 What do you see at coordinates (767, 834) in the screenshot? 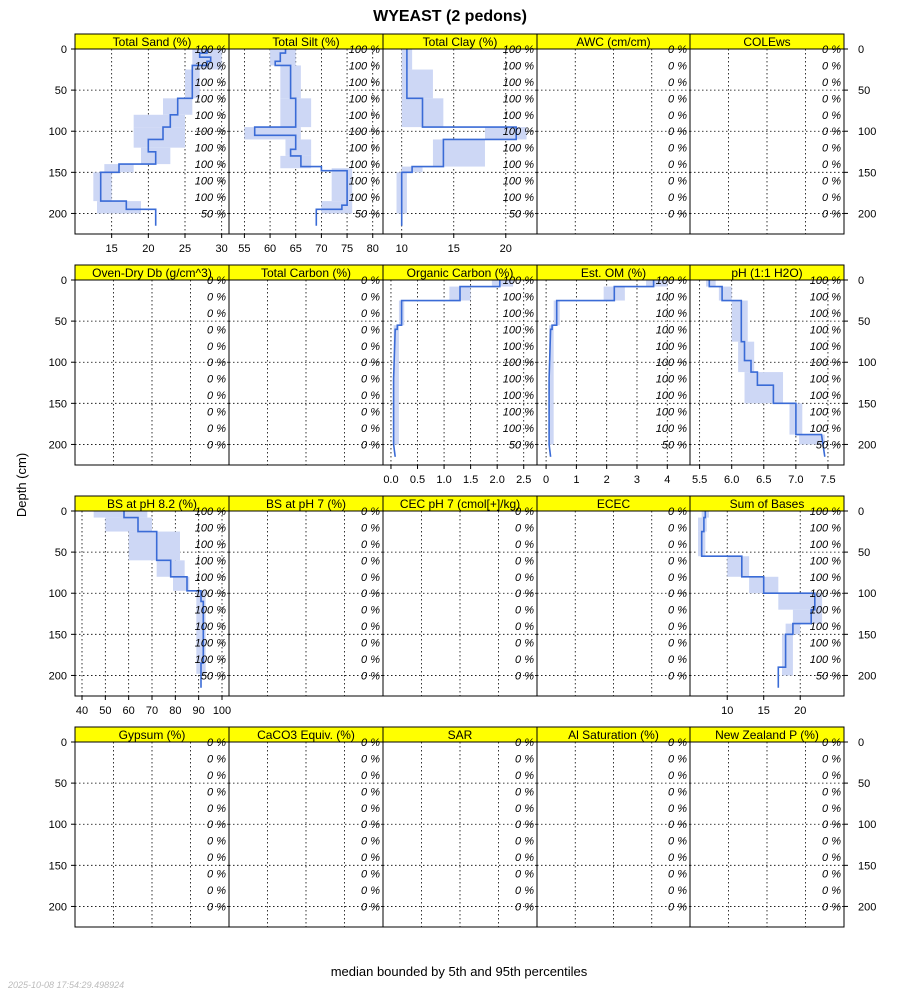
I see `panel-frame` at bounding box center [767, 834].